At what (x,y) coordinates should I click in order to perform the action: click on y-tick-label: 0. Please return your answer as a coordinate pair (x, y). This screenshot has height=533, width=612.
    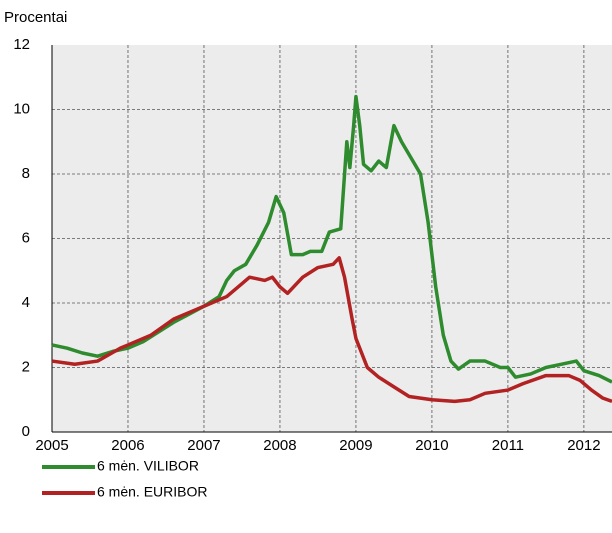
    Looking at the image, I should click on (26, 431).